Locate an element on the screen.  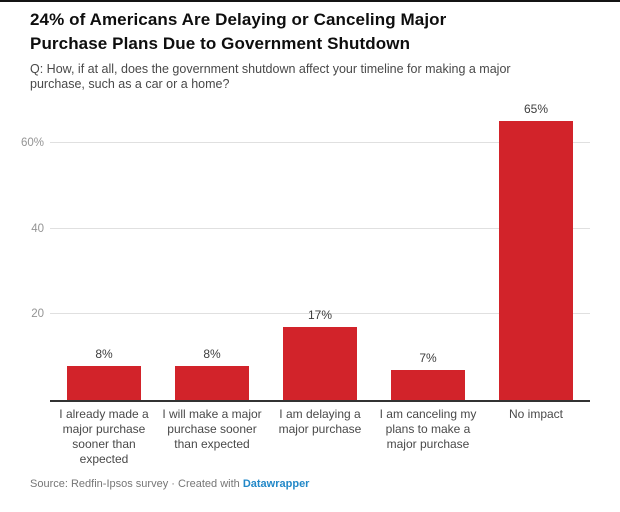
y-tick-label: 20 is located at coordinates (37, 314).